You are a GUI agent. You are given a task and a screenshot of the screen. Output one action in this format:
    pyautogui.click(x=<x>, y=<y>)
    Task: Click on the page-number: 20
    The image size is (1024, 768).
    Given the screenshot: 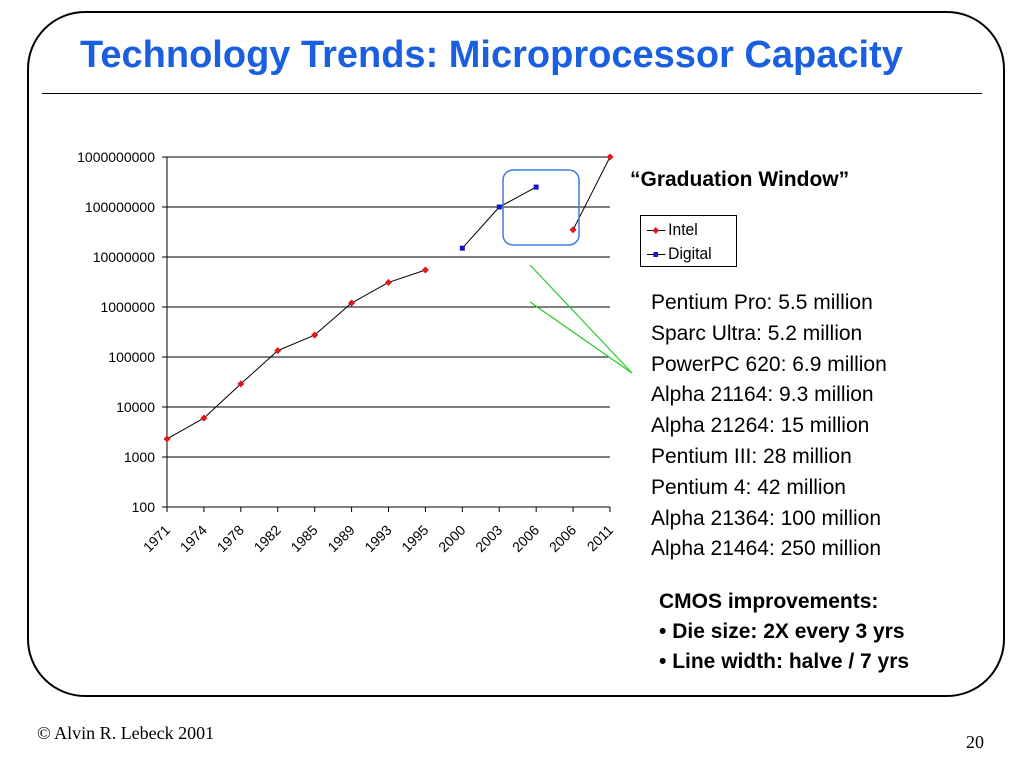 What is the action you would take?
    pyautogui.click(x=975, y=742)
    